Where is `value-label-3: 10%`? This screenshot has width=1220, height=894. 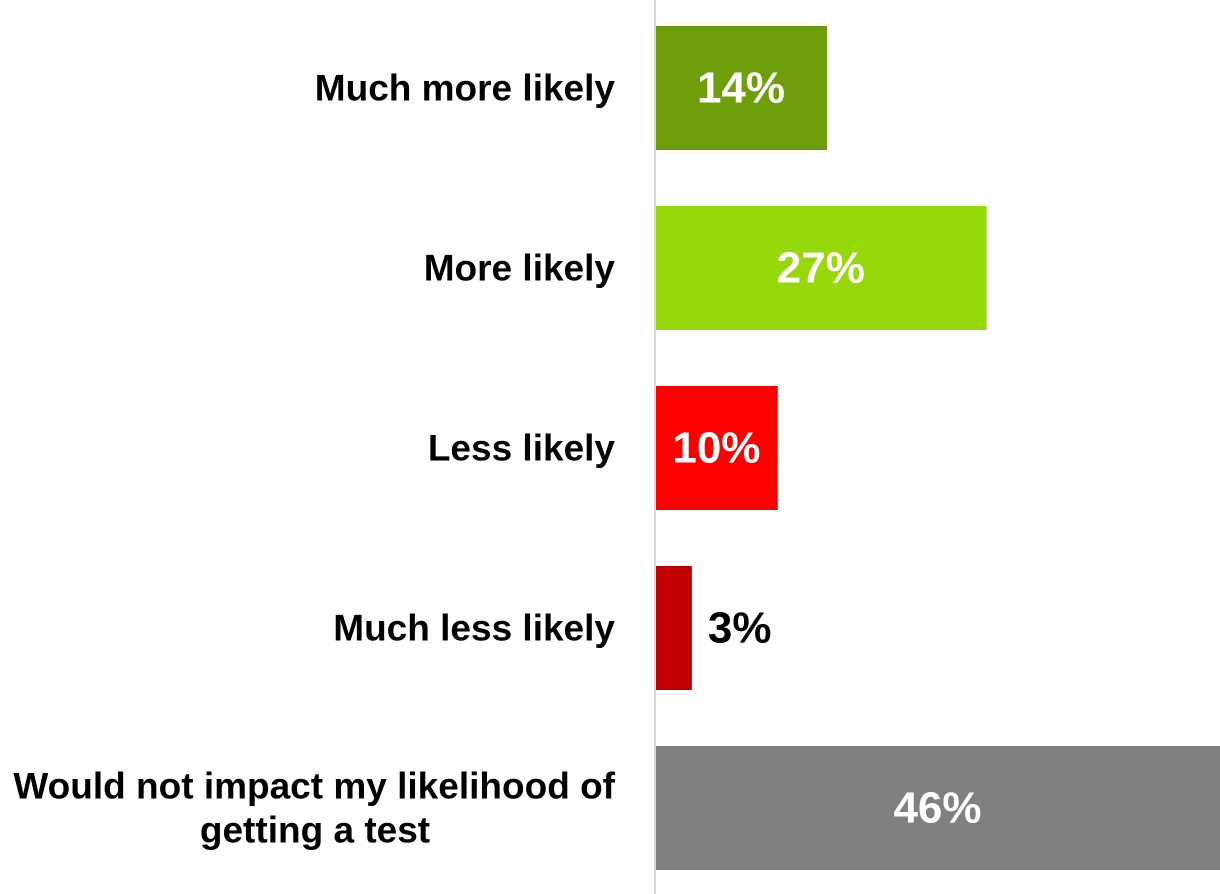 value-label-3: 10% is located at coordinates (716, 448).